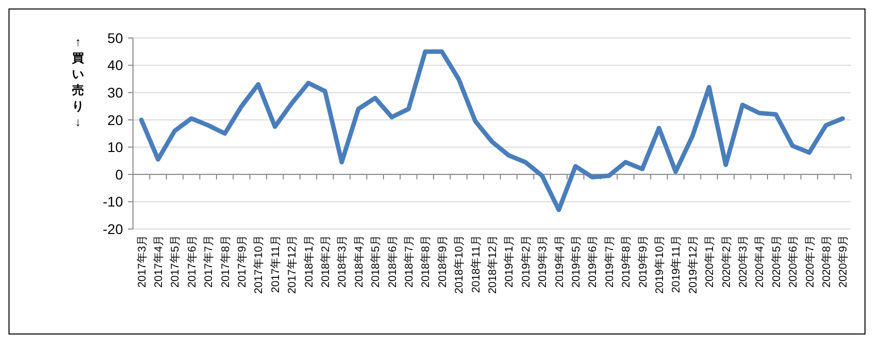 The height and width of the screenshot is (343, 877). Describe the element at coordinates (426, 261) in the screenshot. I see `x-tick-label: 2018年8月` at that location.